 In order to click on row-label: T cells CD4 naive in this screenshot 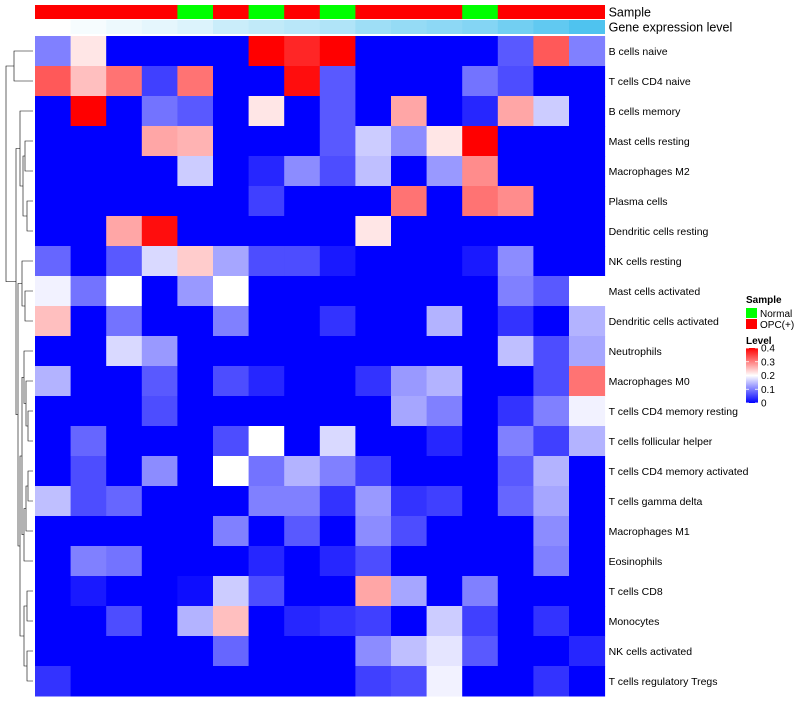, I will do `click(650, 82)`.